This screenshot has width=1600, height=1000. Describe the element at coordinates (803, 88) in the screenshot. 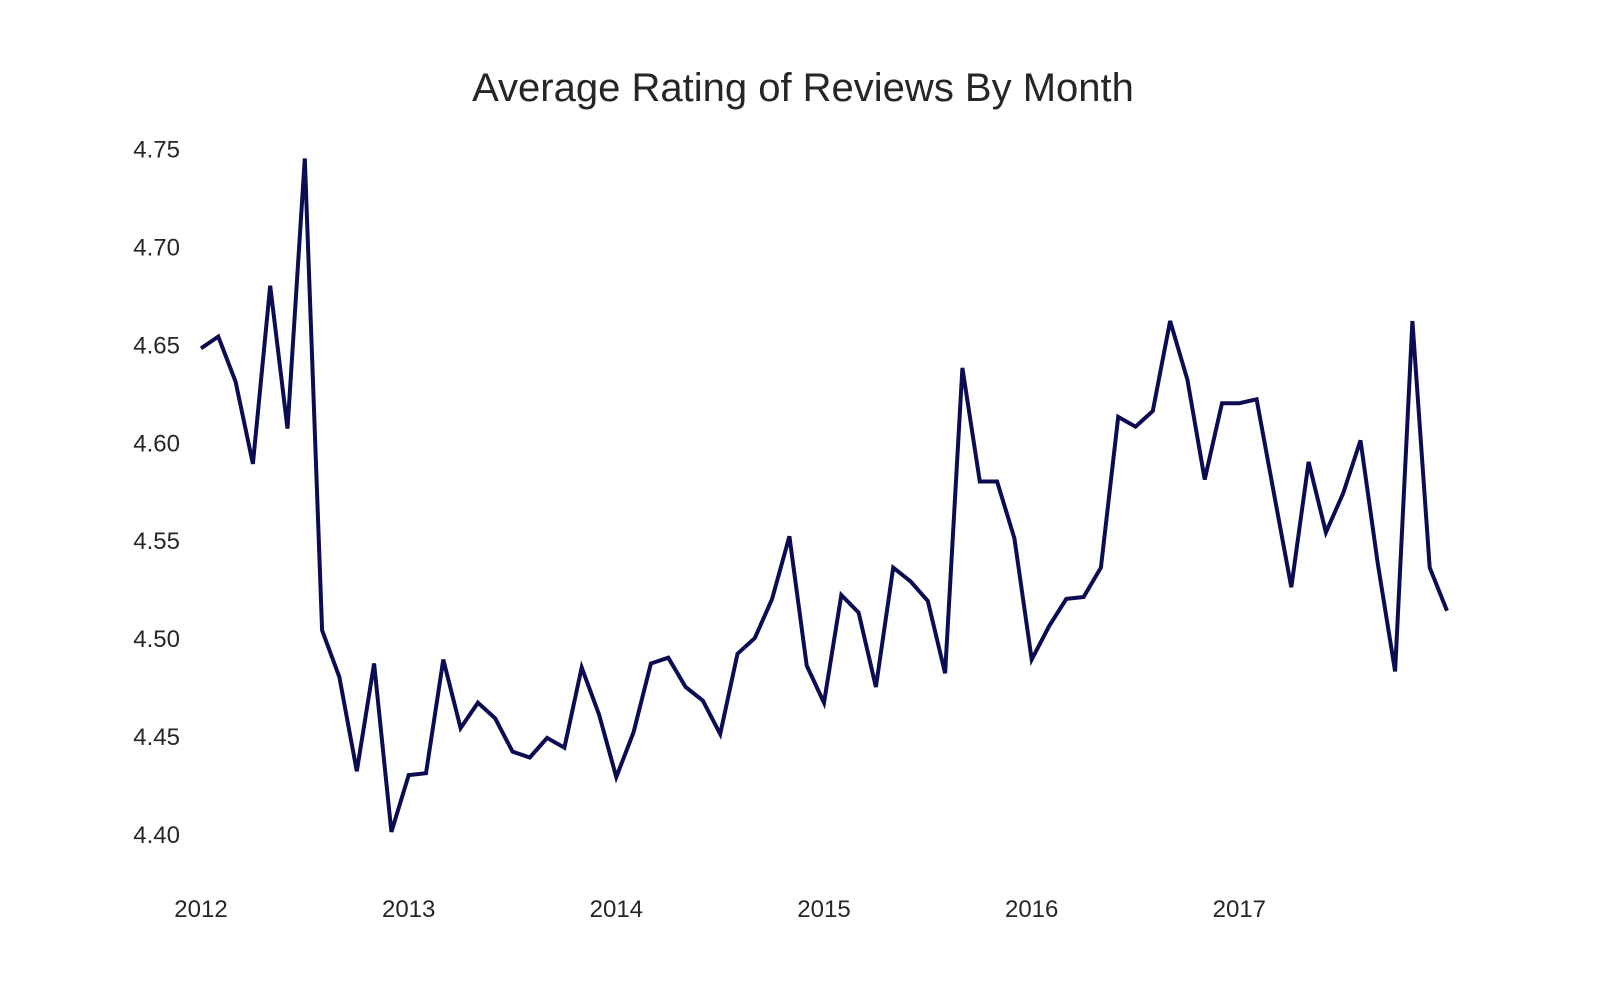

I see `chart-title: Average Rating of Reviews By Month` at that location.